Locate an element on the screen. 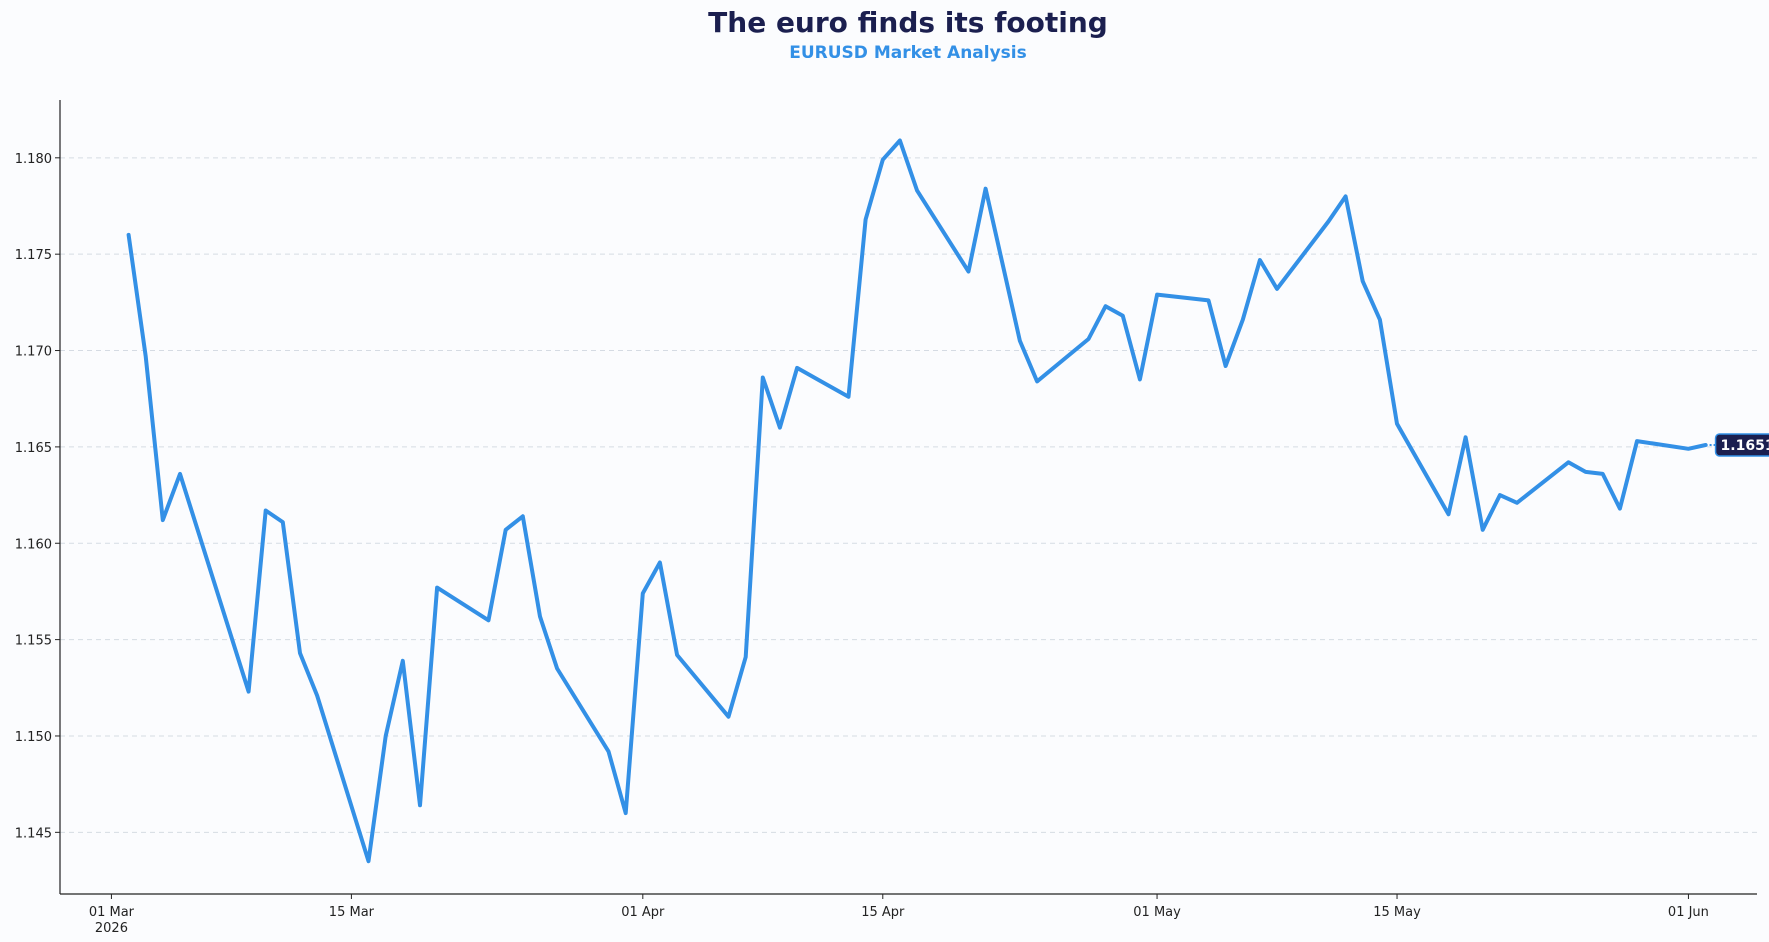 This screenshot has width=1769, height=942. chart-title: The euro finds its footing is located at coordinates (908, 22).